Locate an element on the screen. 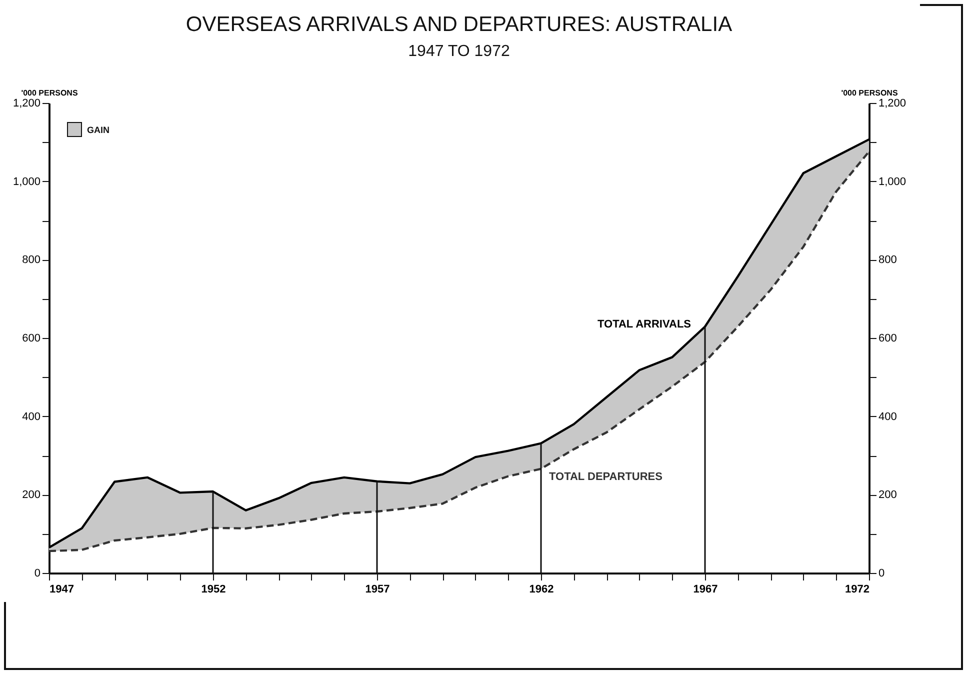 This screenshot has height=676, width=969. x-tick-label: 1952 is located at coordinates (213, 590).